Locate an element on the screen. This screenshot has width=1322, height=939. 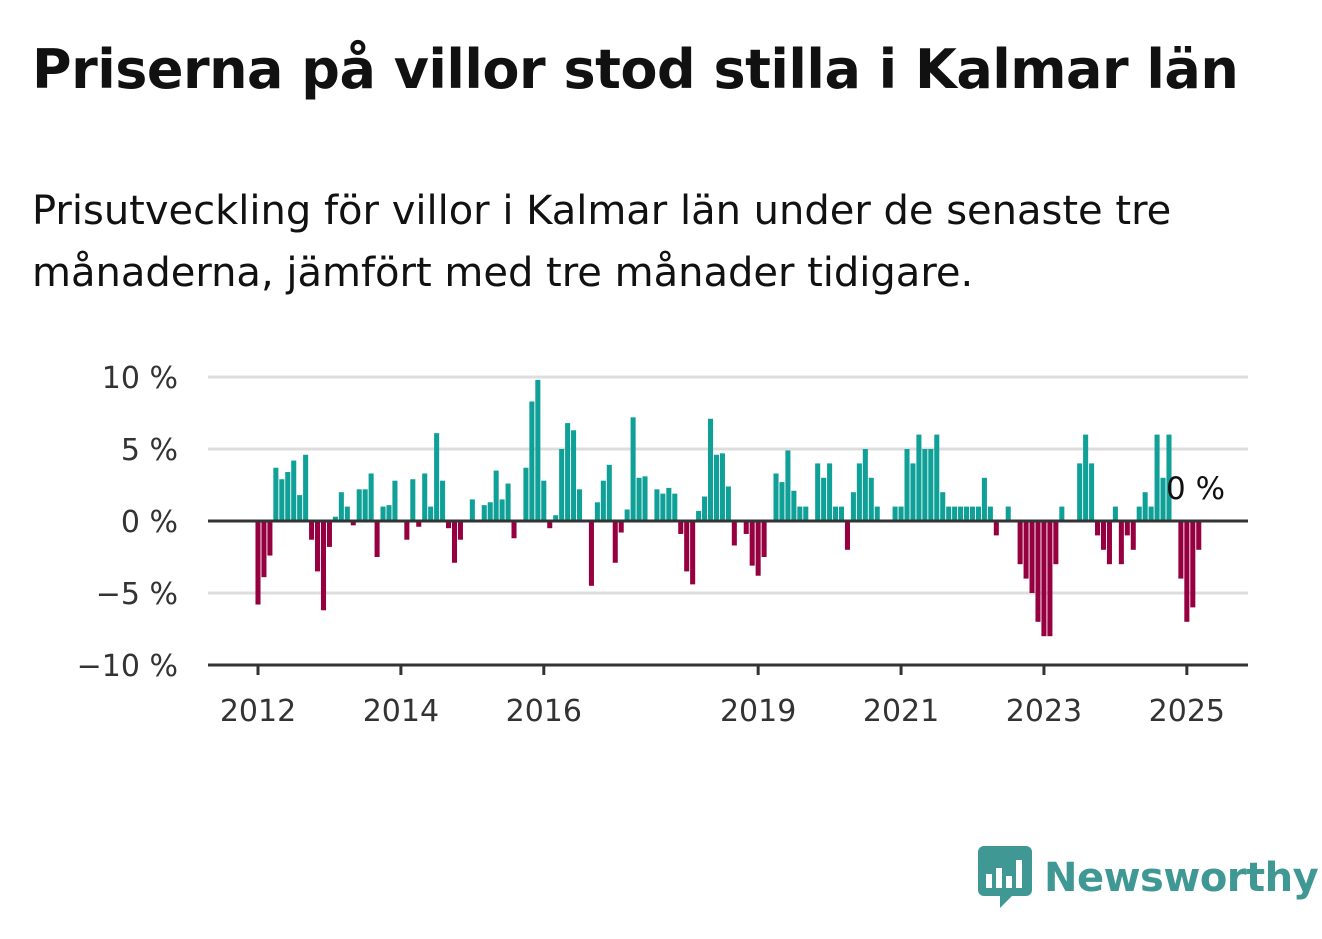
x-tick-label: 2023 is located at coordinates (1044, 711).